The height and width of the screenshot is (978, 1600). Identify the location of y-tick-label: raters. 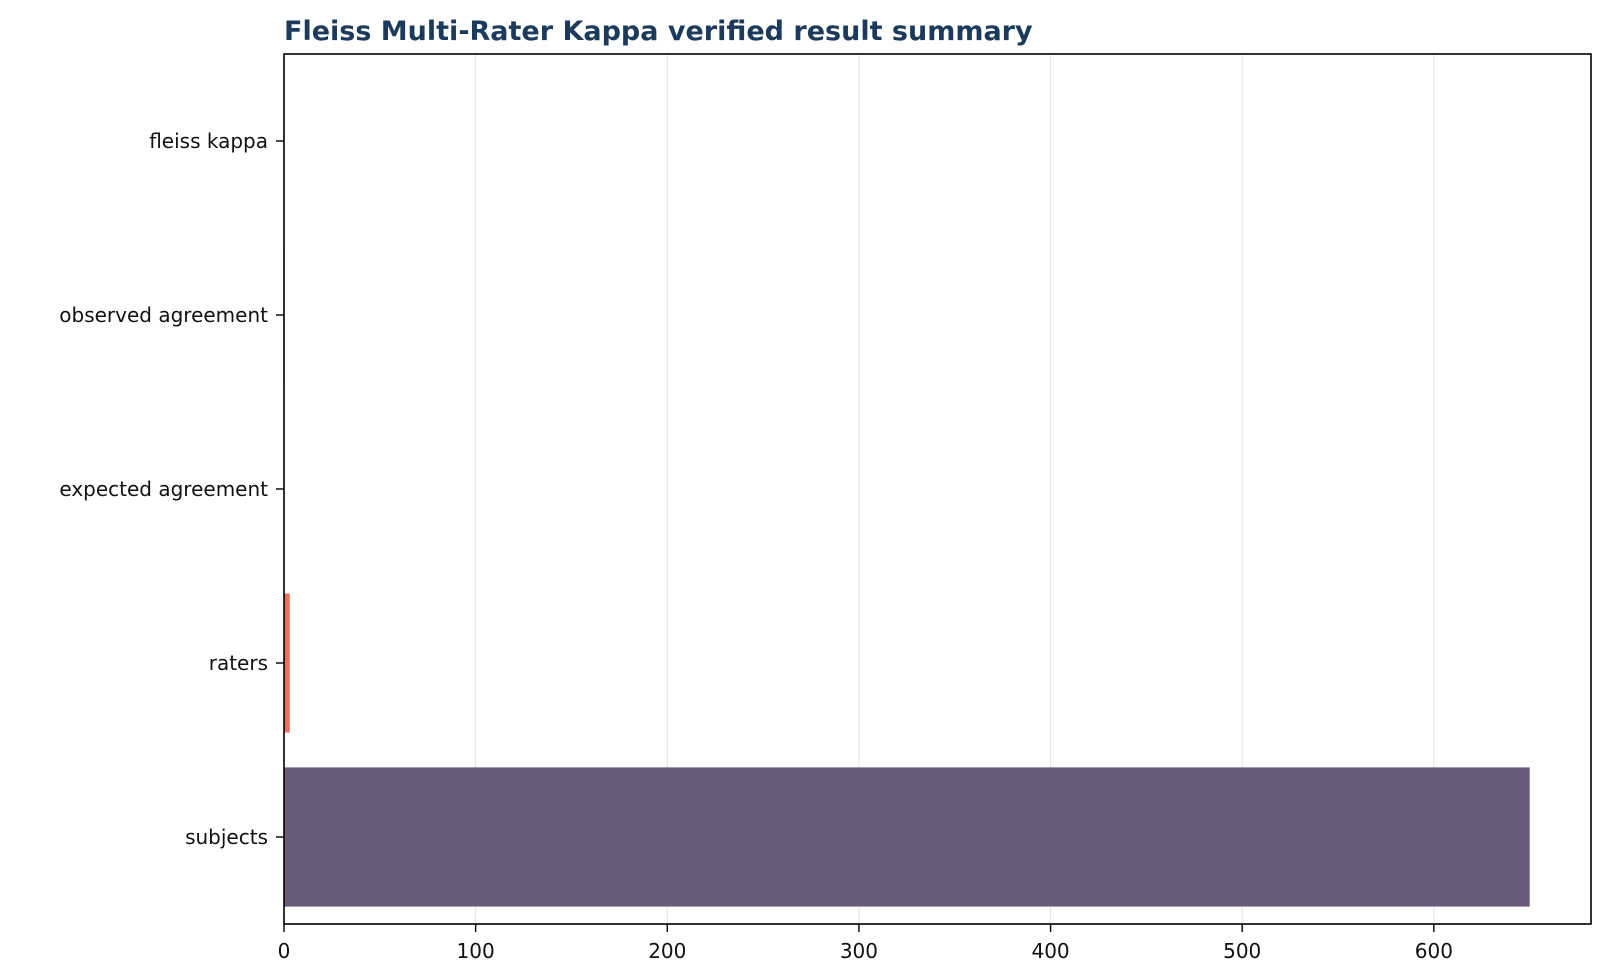
(238, 663).